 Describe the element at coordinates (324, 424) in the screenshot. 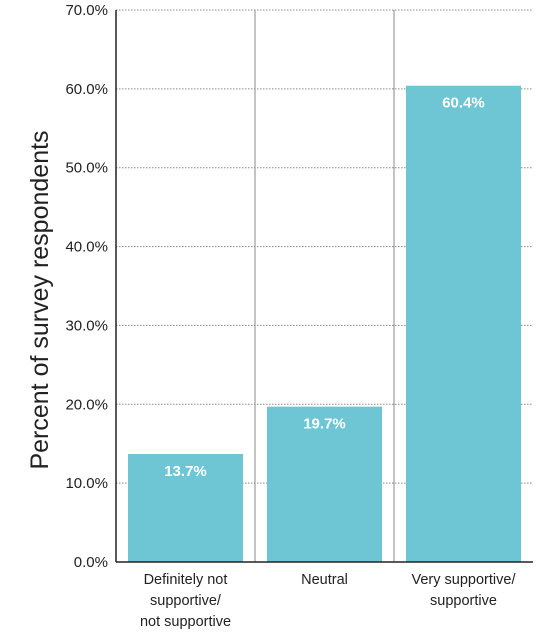

I see `bar-value-label: 19.7%` at that location.